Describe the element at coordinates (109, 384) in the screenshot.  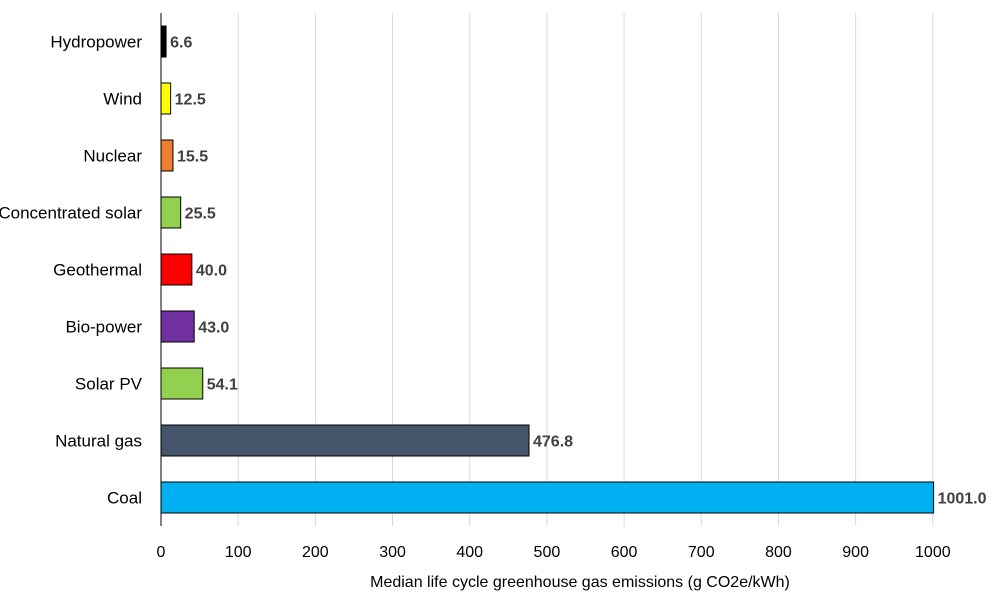
I see `category-label-solar-pv: Solar PV` at that location.